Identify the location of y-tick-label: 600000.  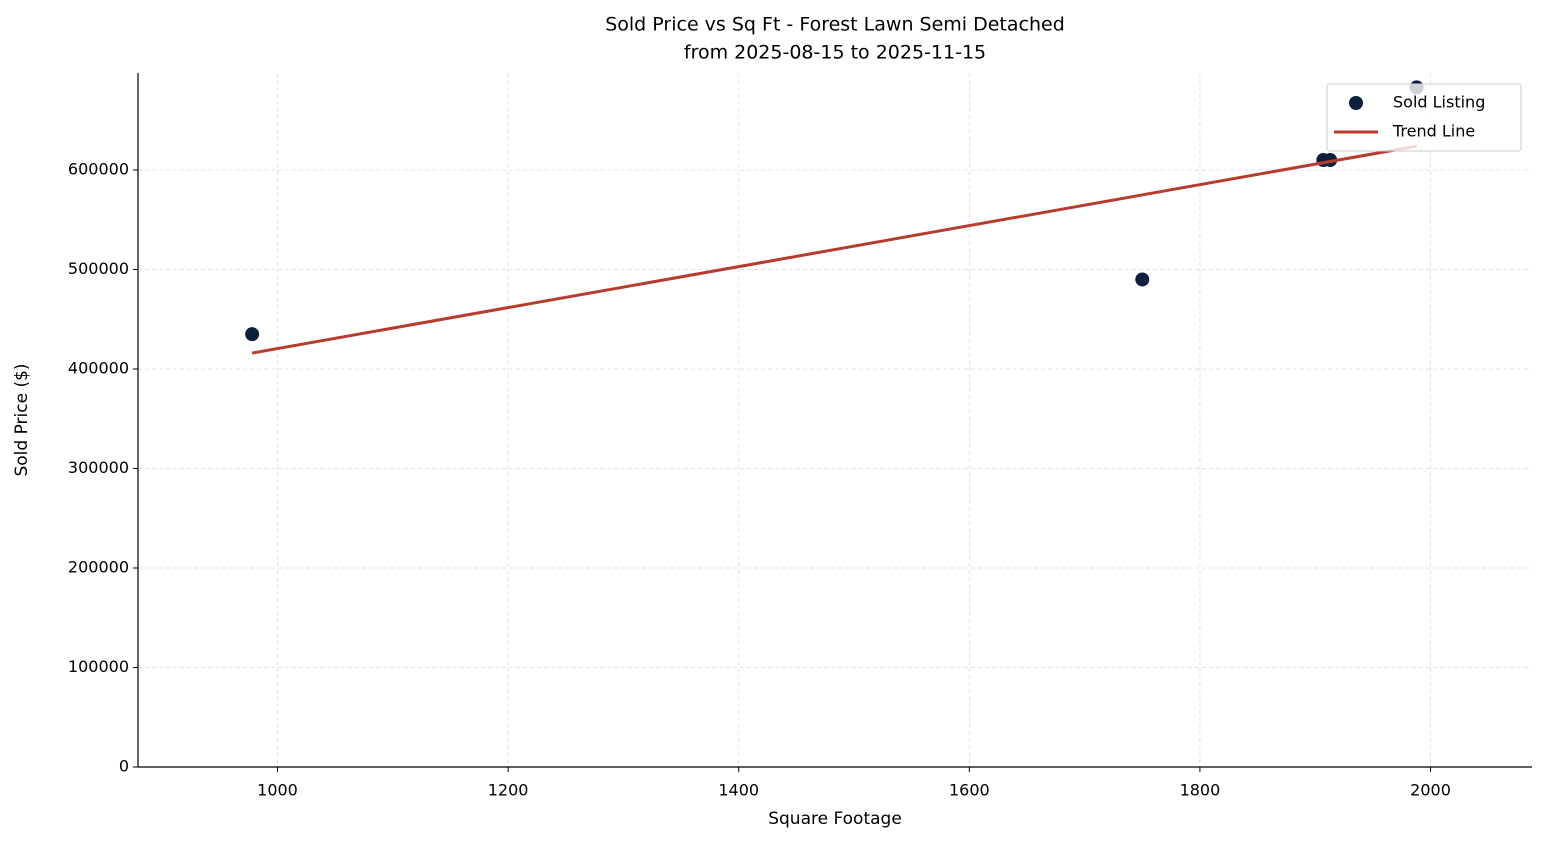
(98, 169).